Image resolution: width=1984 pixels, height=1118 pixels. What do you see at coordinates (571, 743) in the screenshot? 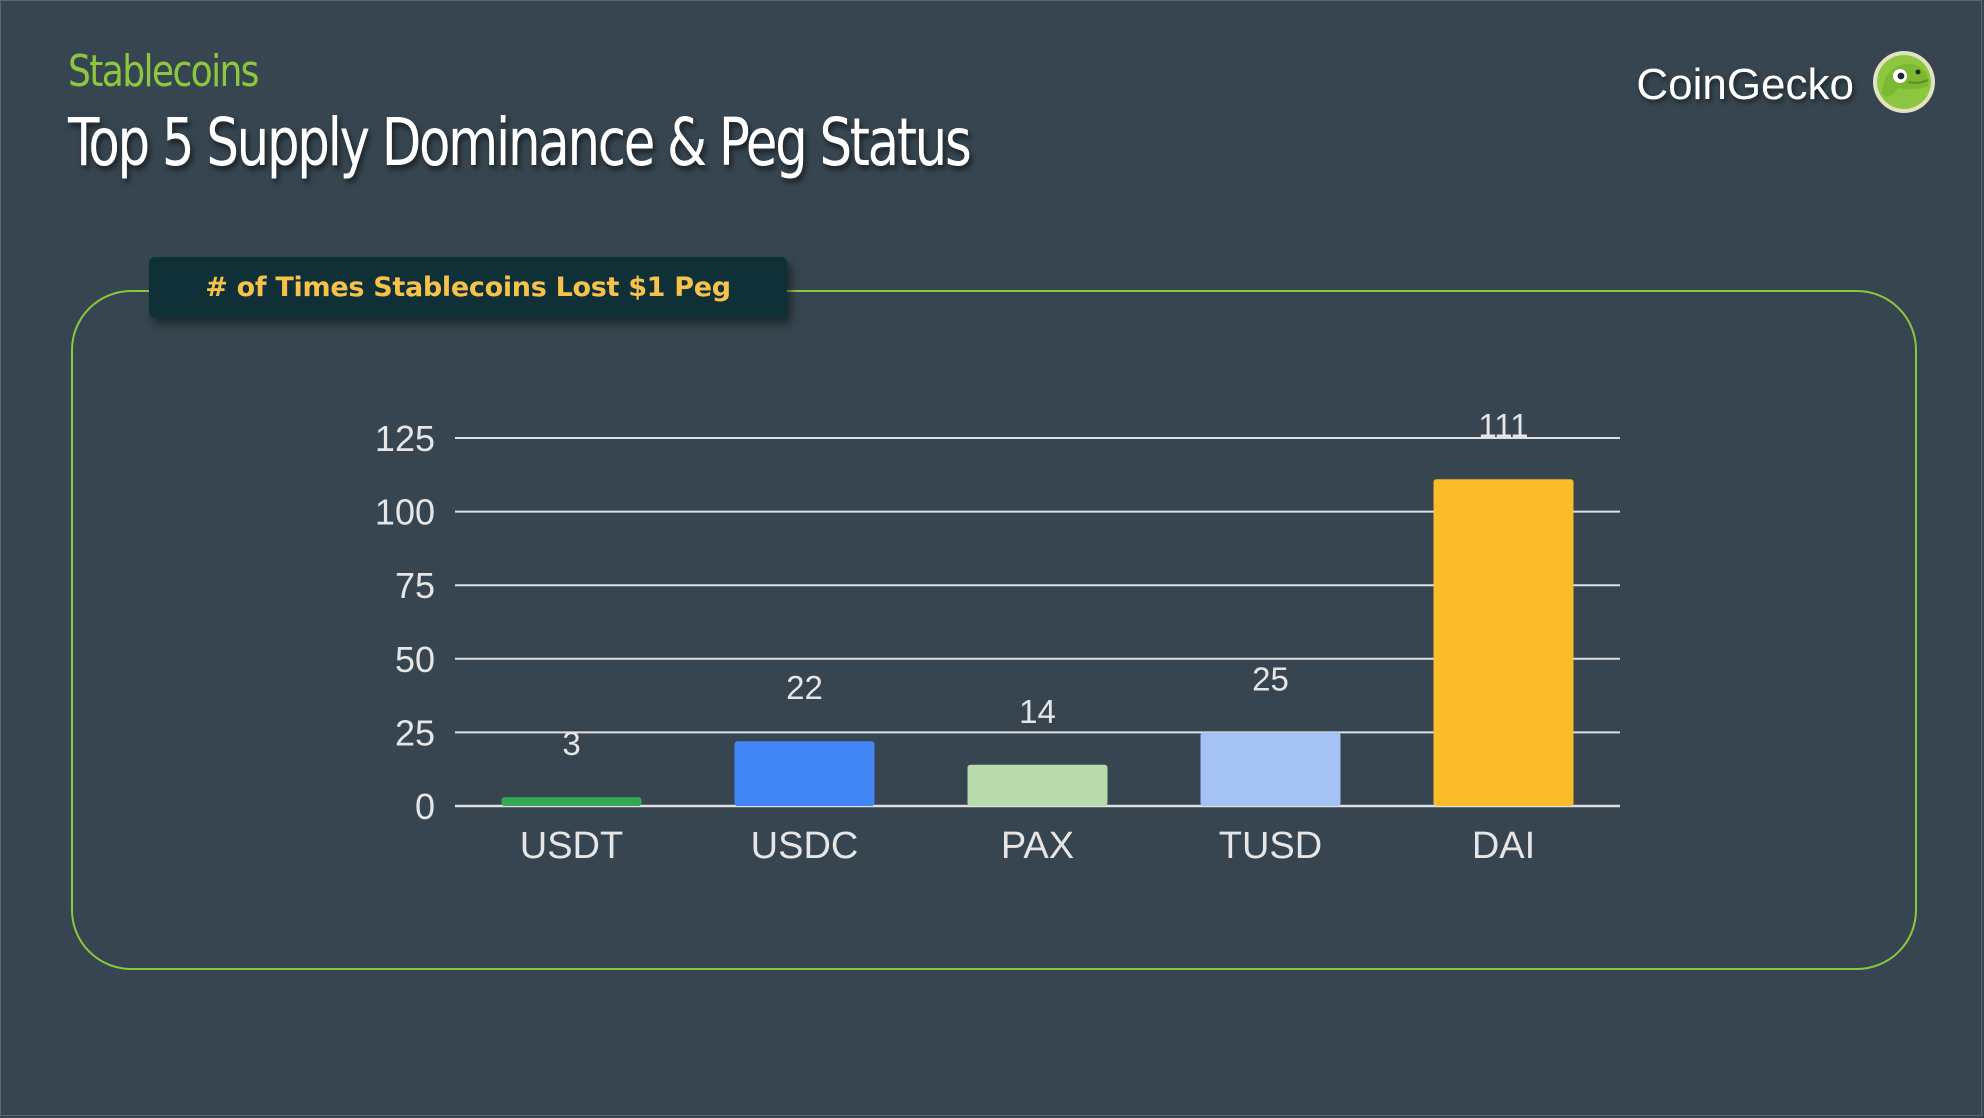
I see `data-label: 3` at bounding box center [571, 743].